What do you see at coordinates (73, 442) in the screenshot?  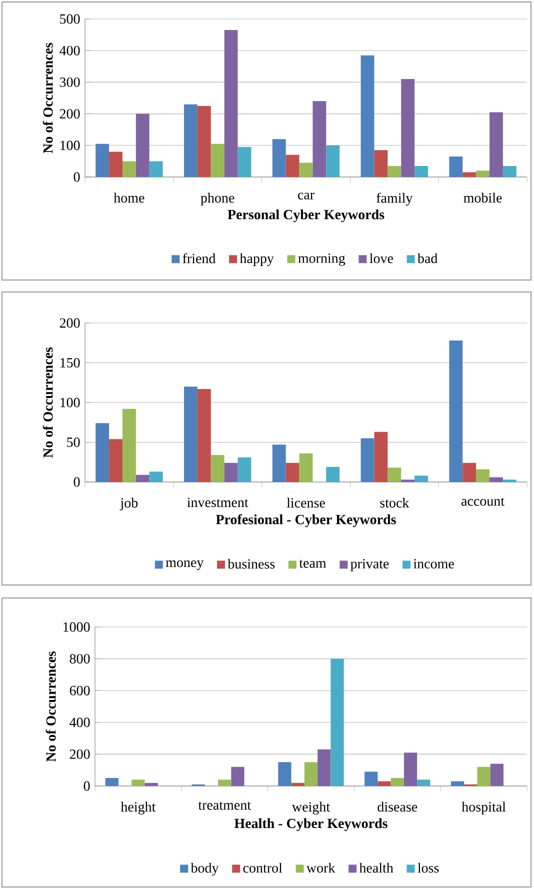 I see `y-tick-label: 50` at bounding box center [73, 442].